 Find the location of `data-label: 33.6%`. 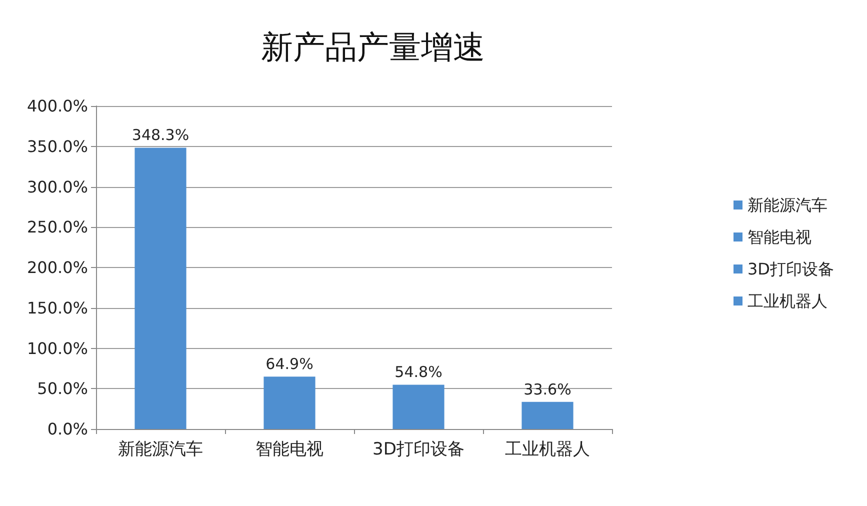

data-label: 33.6% is located at coordinates (548, 389).